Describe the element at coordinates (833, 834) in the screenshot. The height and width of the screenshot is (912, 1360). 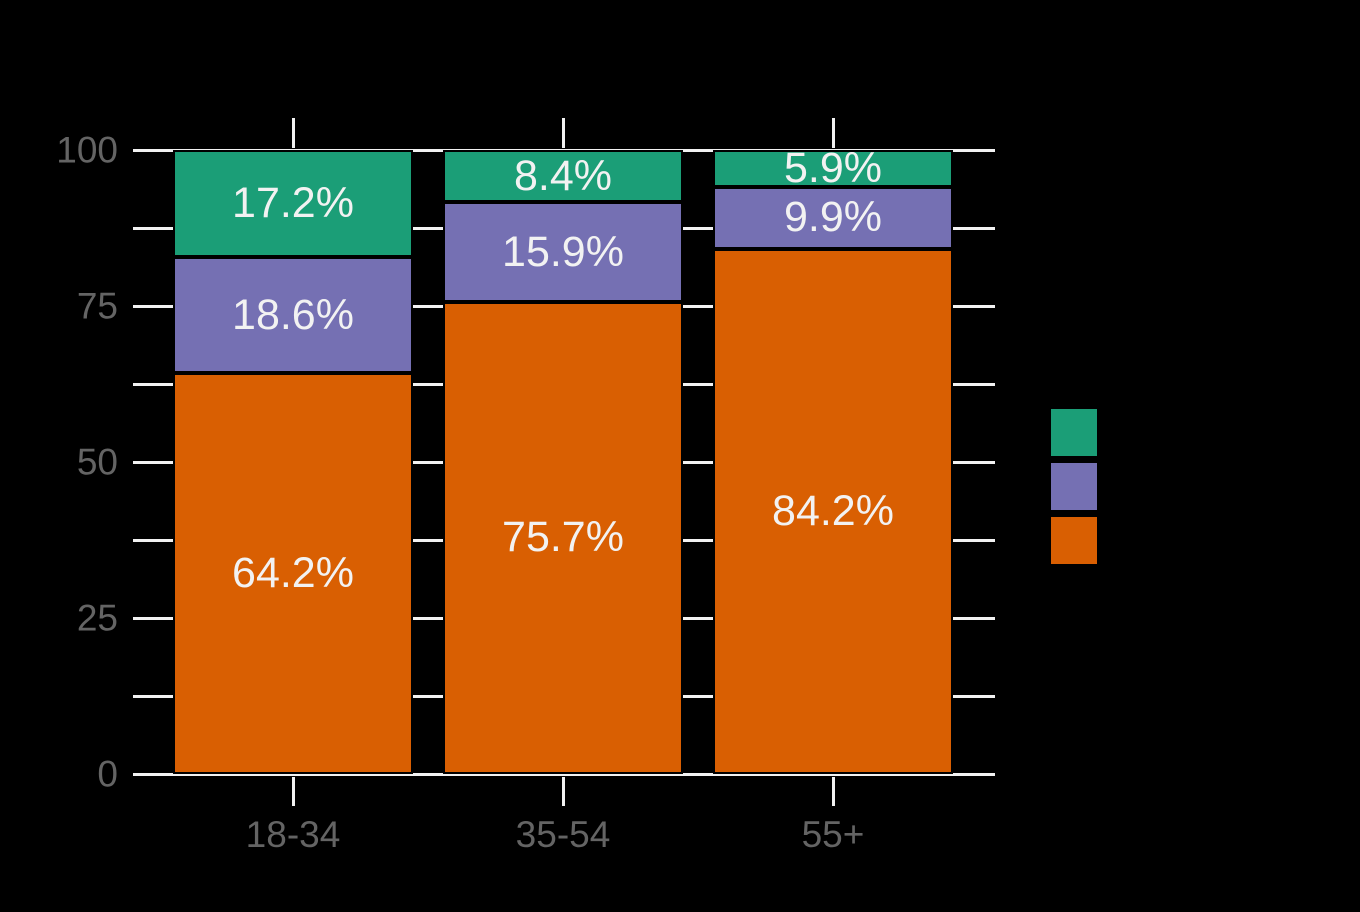
I see `x-axis-tick-label: 55+` at that location.